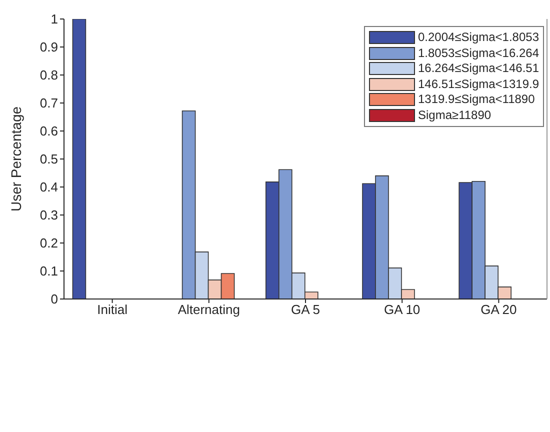 The height and width of the screenshot is (432, 550). I want to click on legend-label: Sigma≥11890, so click(455, 115).